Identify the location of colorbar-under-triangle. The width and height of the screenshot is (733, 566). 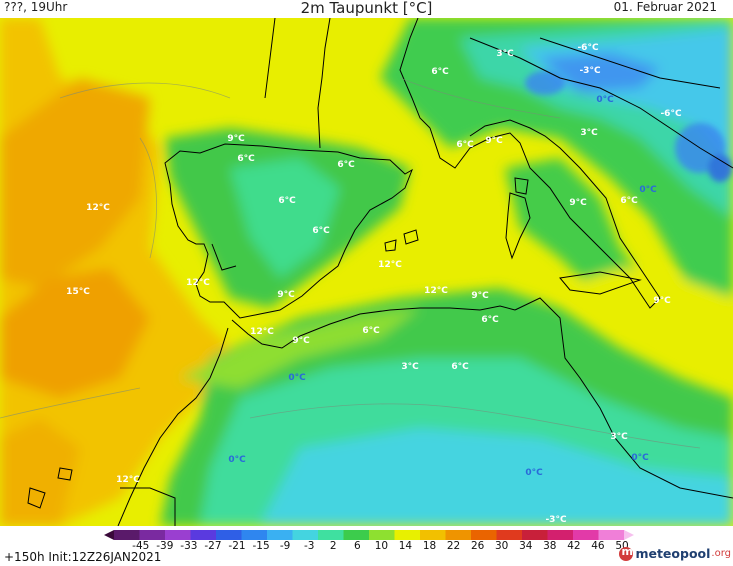
(109, 535).